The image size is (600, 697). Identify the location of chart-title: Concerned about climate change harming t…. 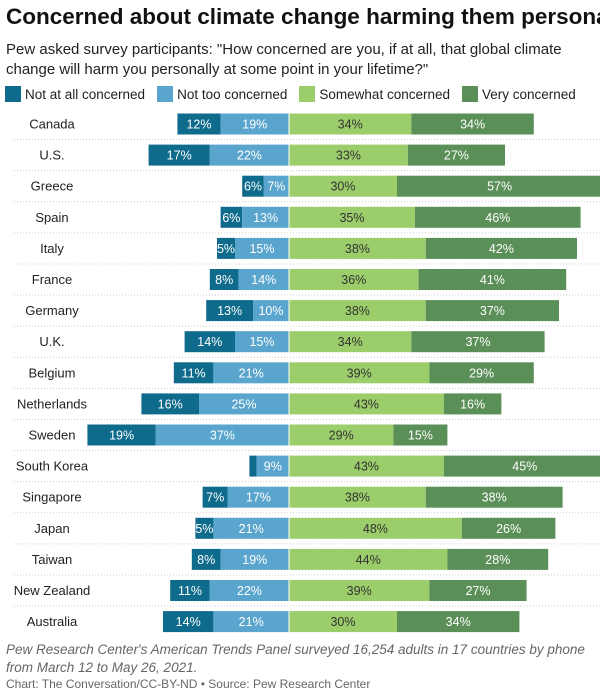
(303, 16).